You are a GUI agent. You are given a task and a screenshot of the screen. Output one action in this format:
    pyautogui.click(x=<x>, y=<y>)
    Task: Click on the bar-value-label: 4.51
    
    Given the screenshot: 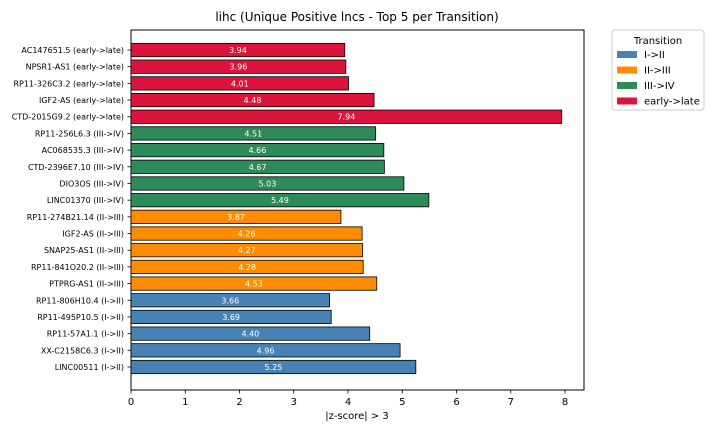 What is the action you would take?
    pyautogui.click(x=253, y=133)
    